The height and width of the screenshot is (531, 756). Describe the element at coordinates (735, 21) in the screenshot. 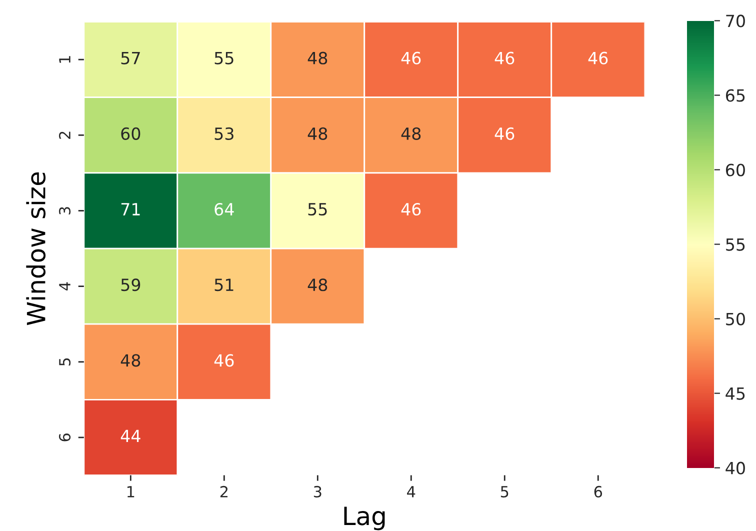

I see `color-bar-label: 70` at that location.